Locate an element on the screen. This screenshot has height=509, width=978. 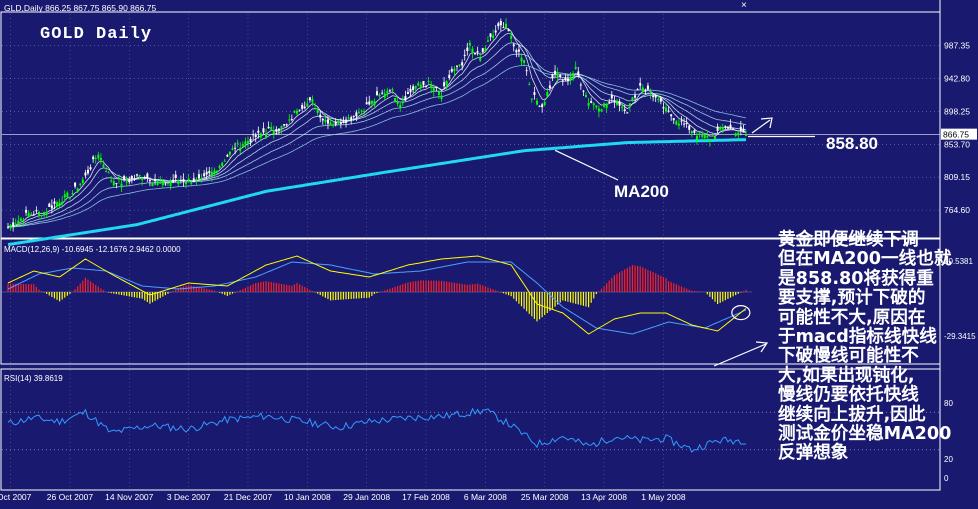
macd-cross-circle is located at coordinates (741, 312).